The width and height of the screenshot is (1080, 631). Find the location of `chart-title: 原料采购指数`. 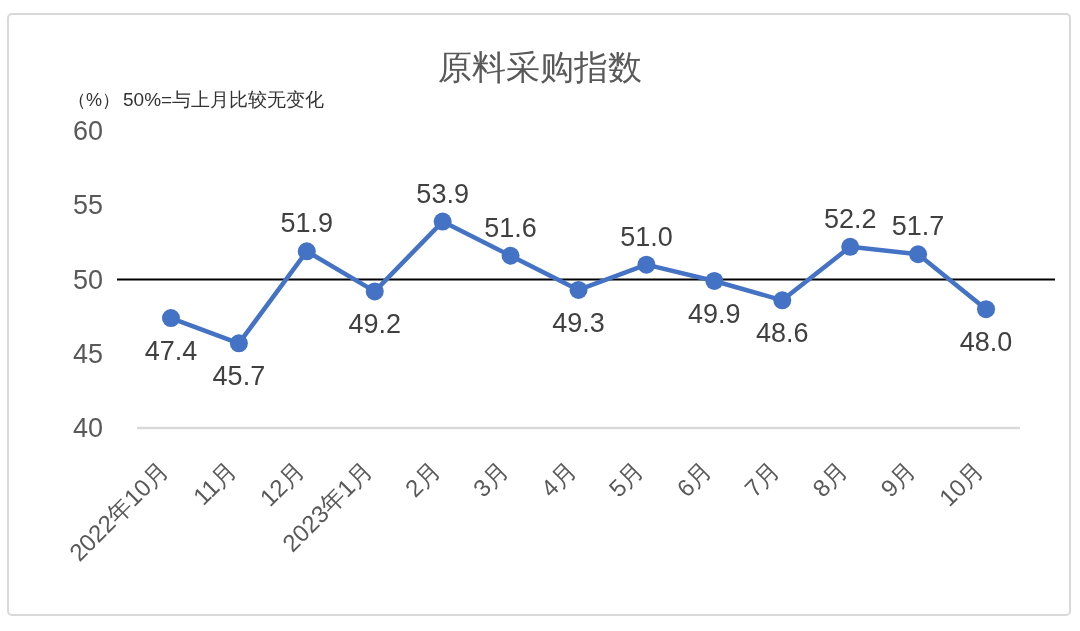

chart-title: 原料采购指数 is located at coordinates (540, 67).